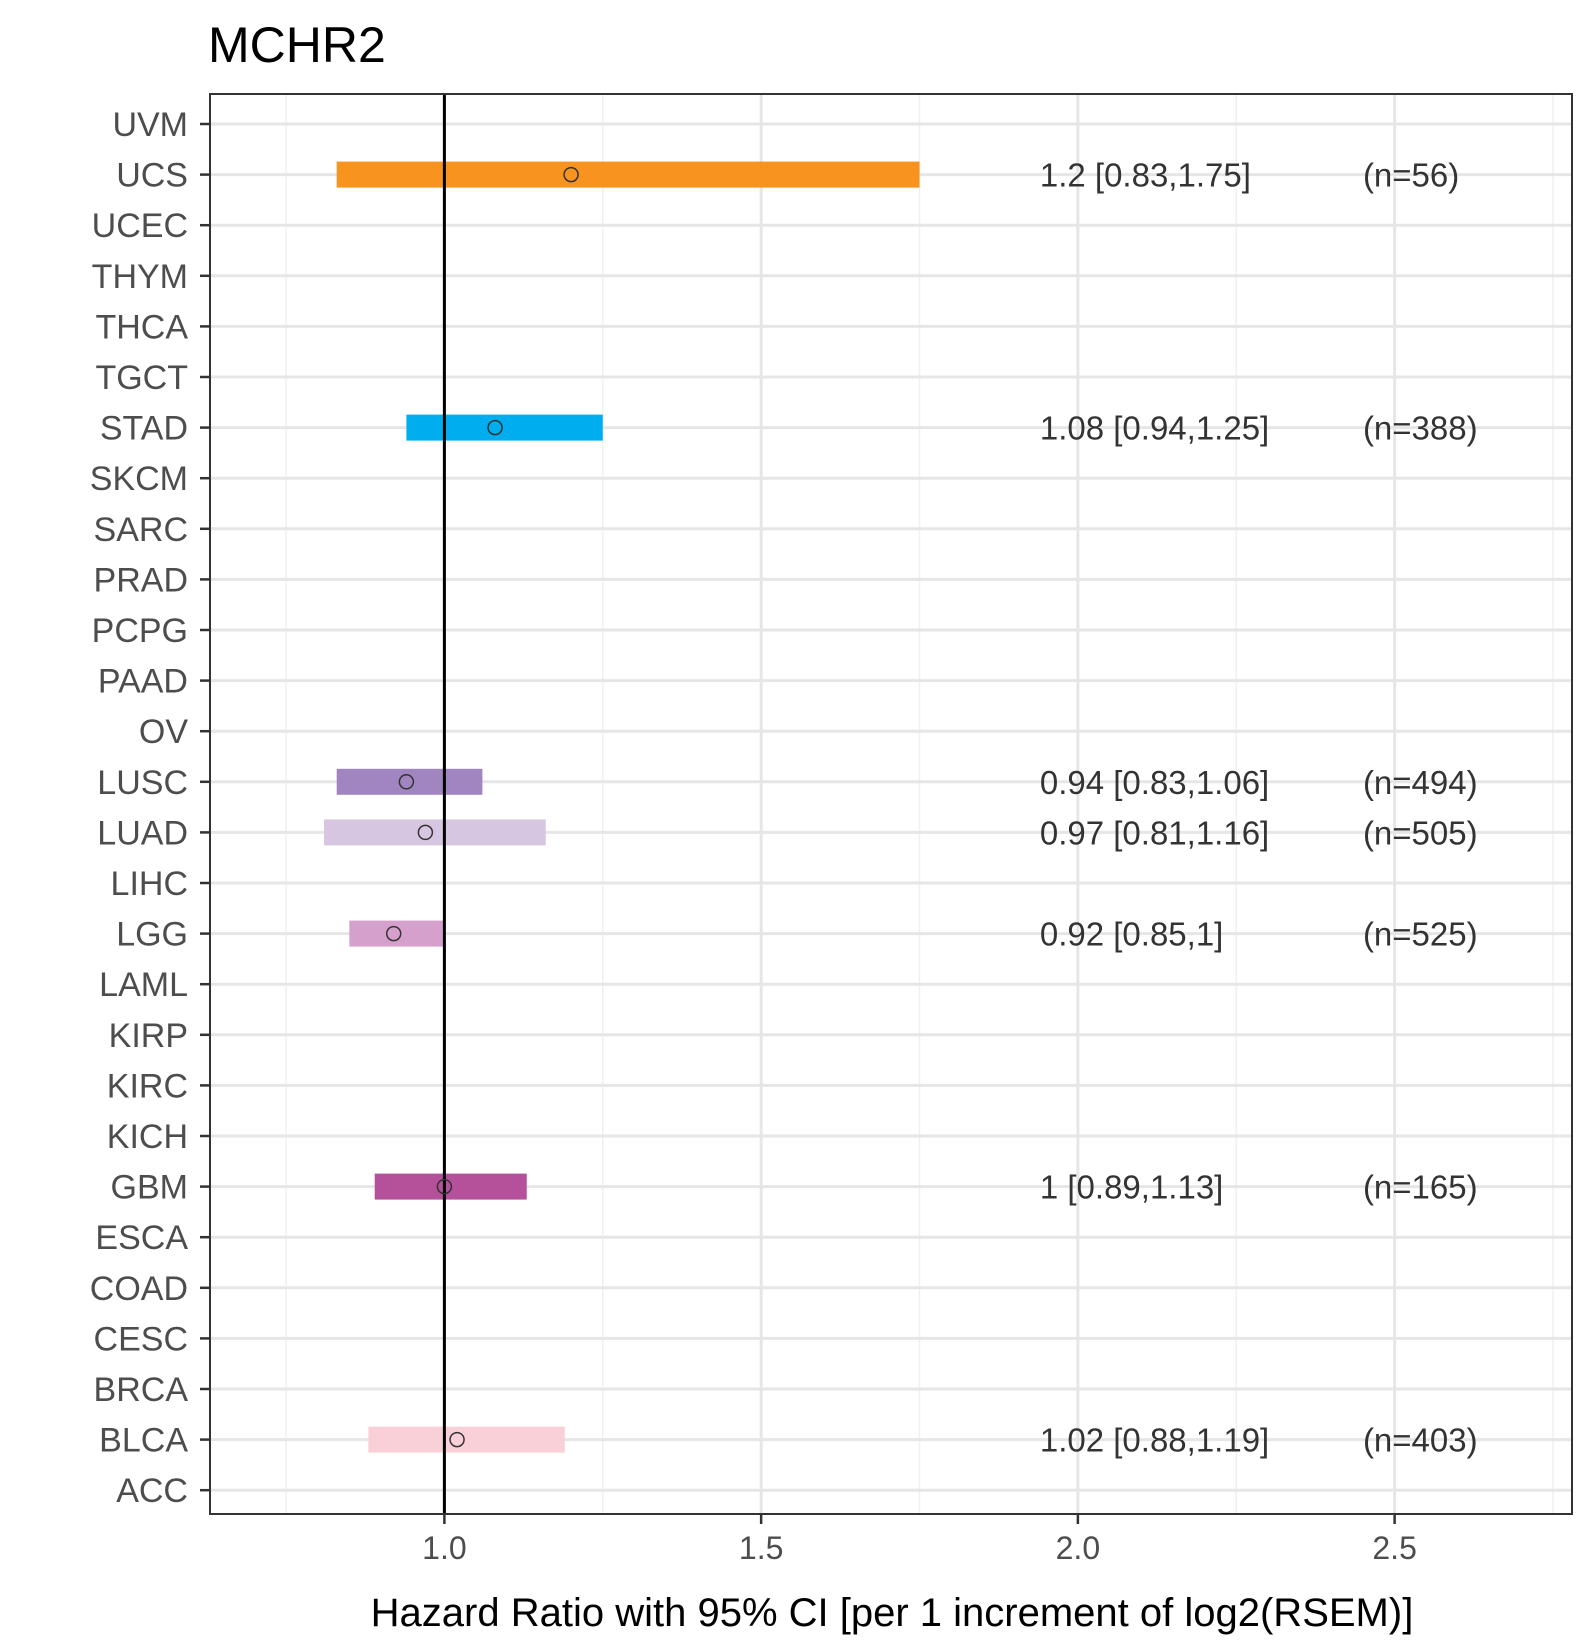 This screenshot has height=1650, width=1590. I want to click on y-tick-label-acc: ACC, so click(152, 1491).